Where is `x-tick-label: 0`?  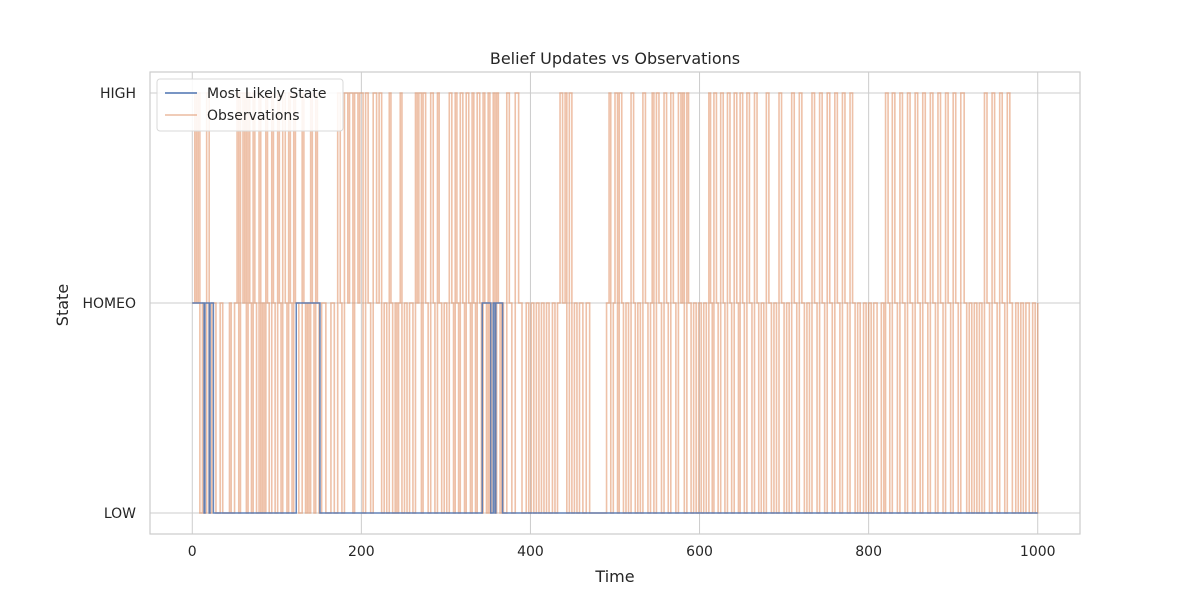 x-tick-label: 0 is located at coordinates (192, 552).